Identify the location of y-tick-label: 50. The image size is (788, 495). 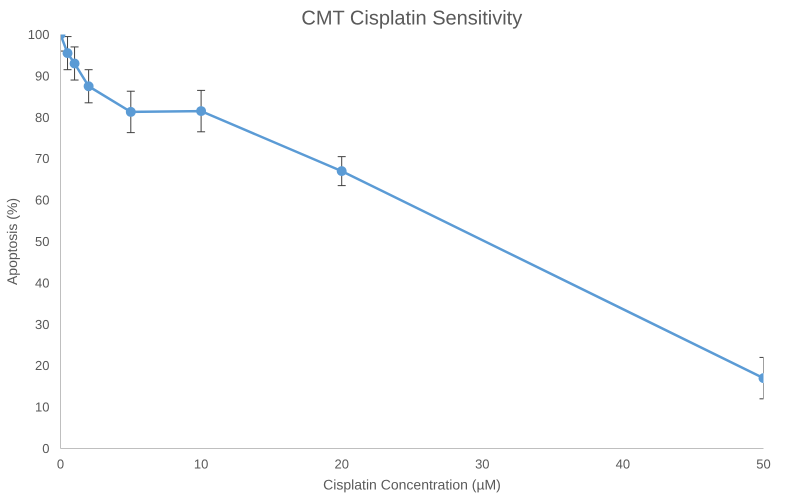
(42, 241).